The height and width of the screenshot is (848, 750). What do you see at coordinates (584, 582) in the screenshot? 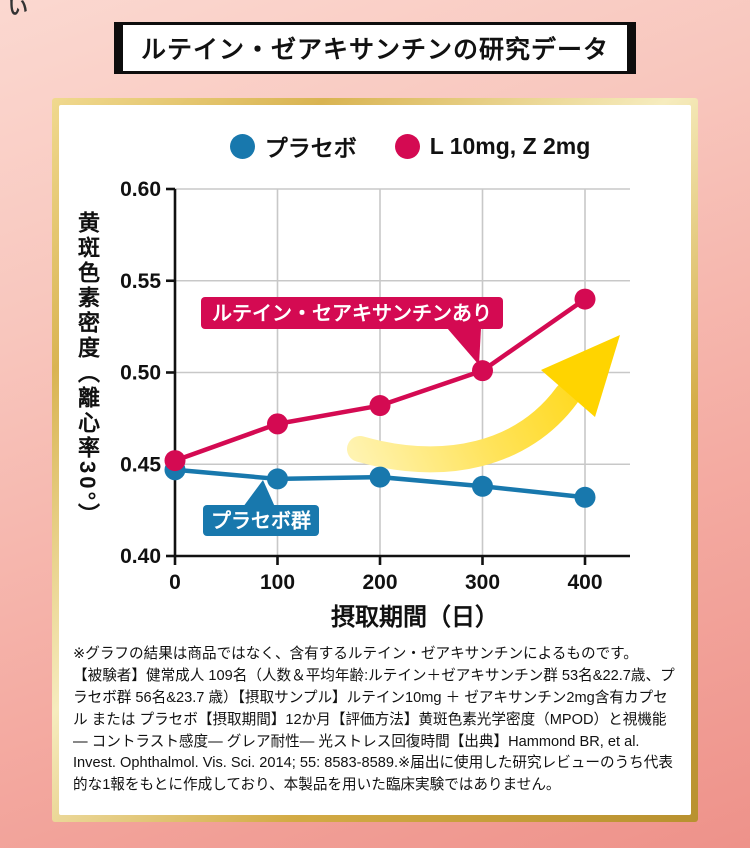
I see `x-tick-label: 400` at bounding box center [584, 582].